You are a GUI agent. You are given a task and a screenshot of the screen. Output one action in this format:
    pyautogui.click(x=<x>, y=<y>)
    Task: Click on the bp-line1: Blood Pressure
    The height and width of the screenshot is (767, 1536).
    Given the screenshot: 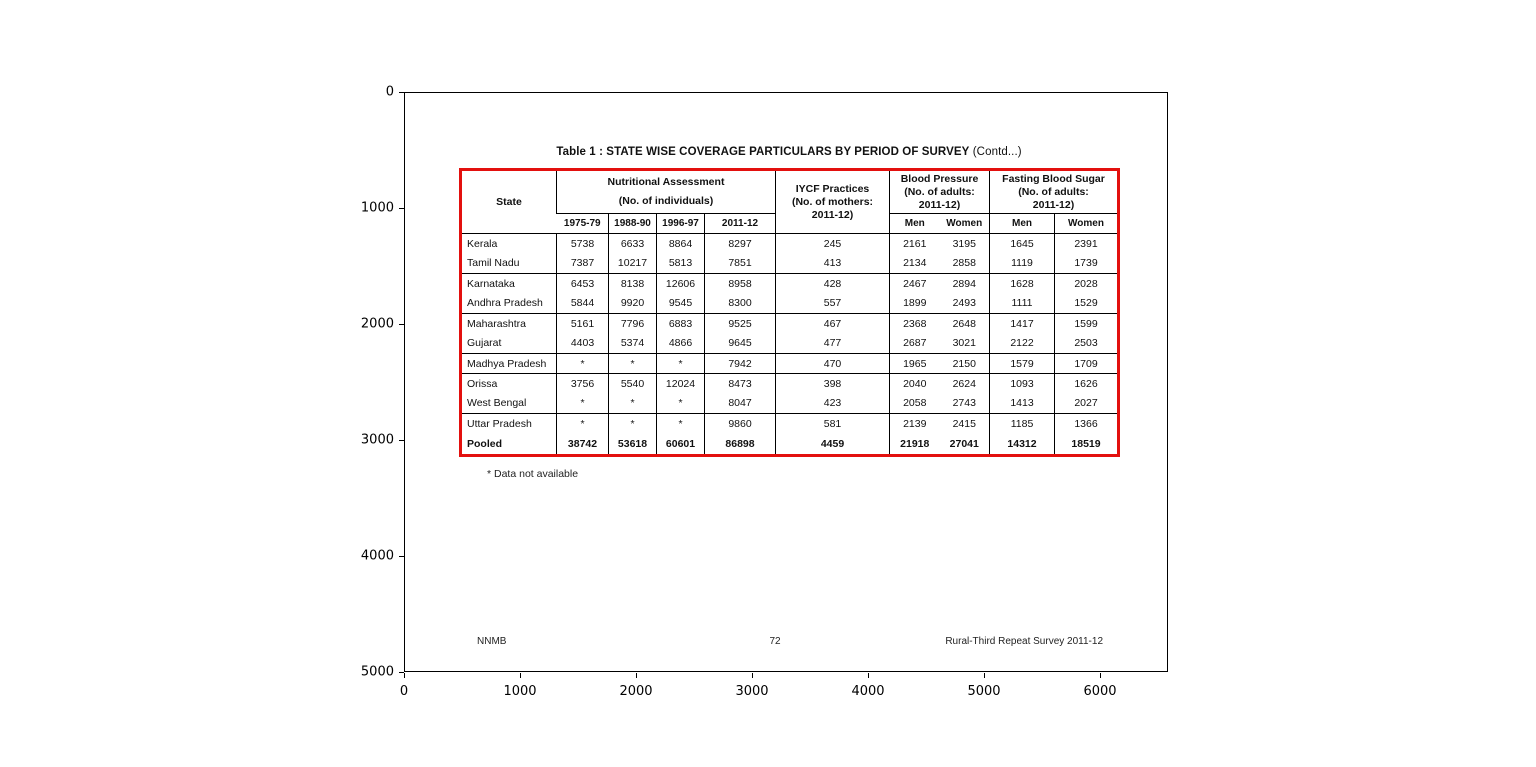 What is the action you would take?
    pyautogui.click(x=939, y=178)
    